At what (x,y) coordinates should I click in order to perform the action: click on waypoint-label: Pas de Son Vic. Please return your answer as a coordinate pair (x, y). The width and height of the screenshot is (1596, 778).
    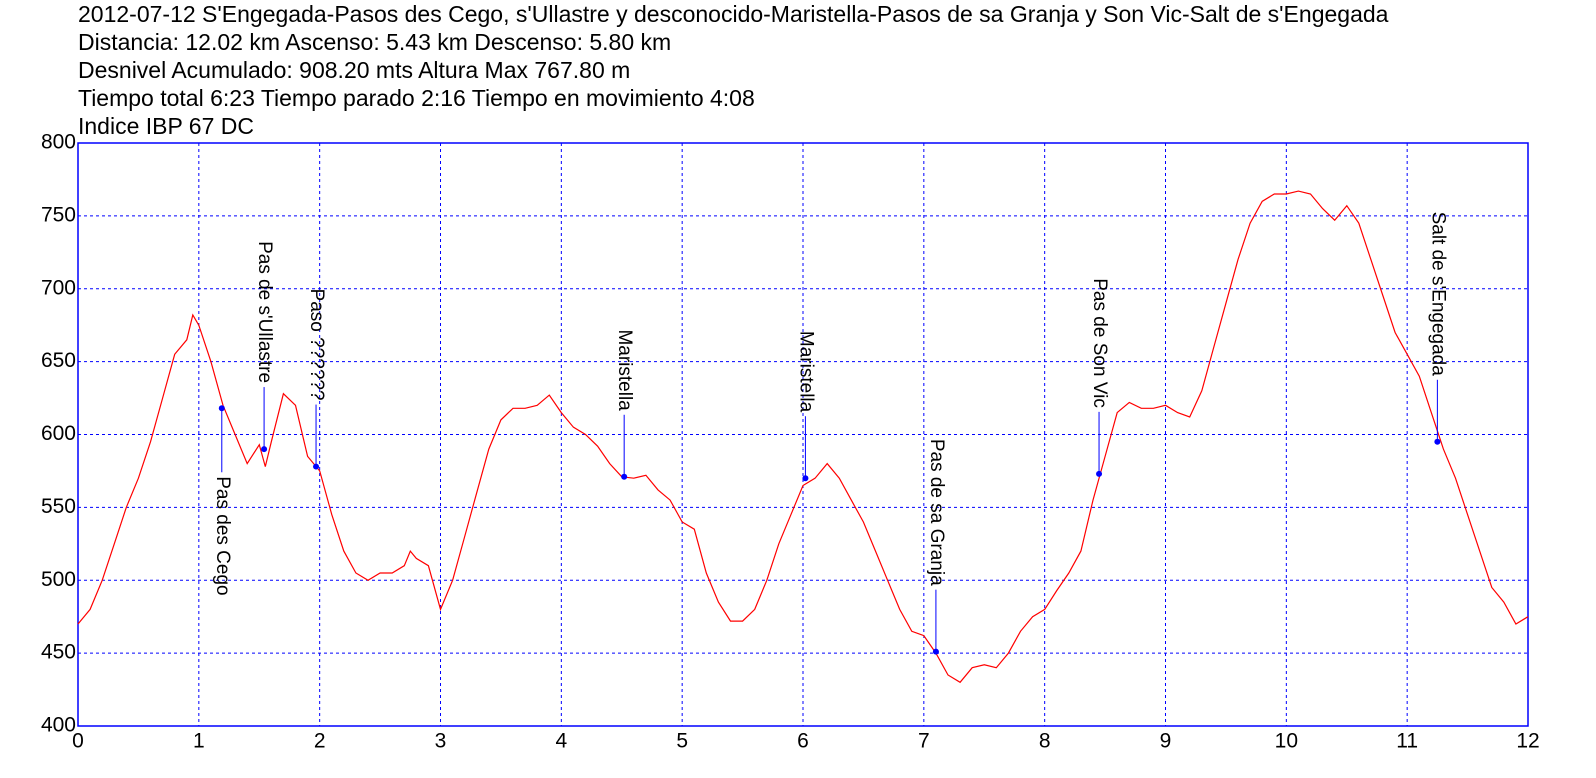
    Looking at the image, I should click on (1099, 343).